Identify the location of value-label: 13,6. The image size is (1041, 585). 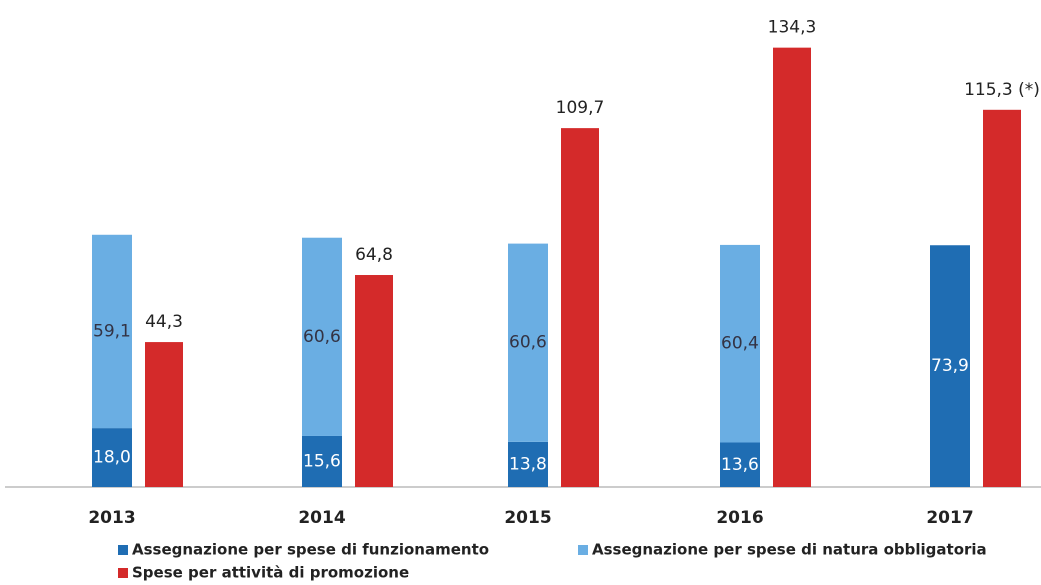
(740, 465).